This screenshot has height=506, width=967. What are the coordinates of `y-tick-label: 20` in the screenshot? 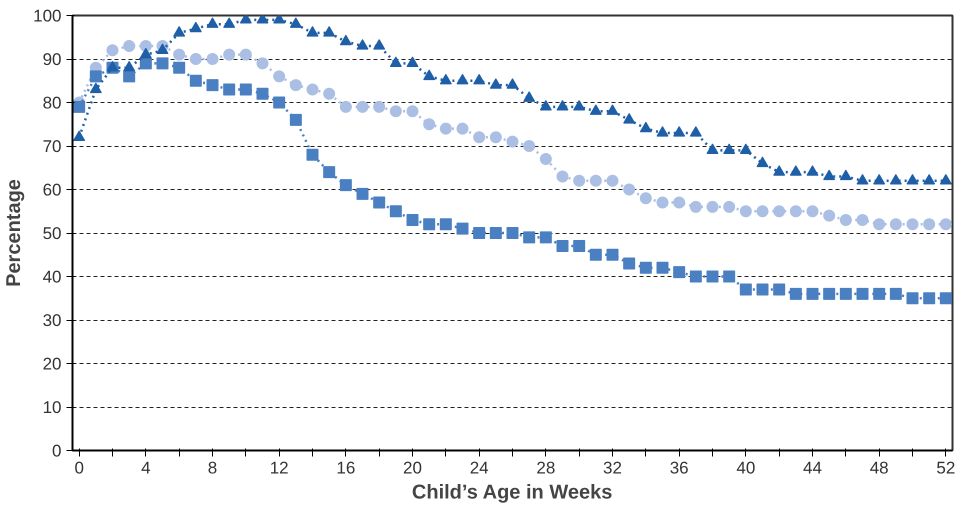 It's located at (52, 364).